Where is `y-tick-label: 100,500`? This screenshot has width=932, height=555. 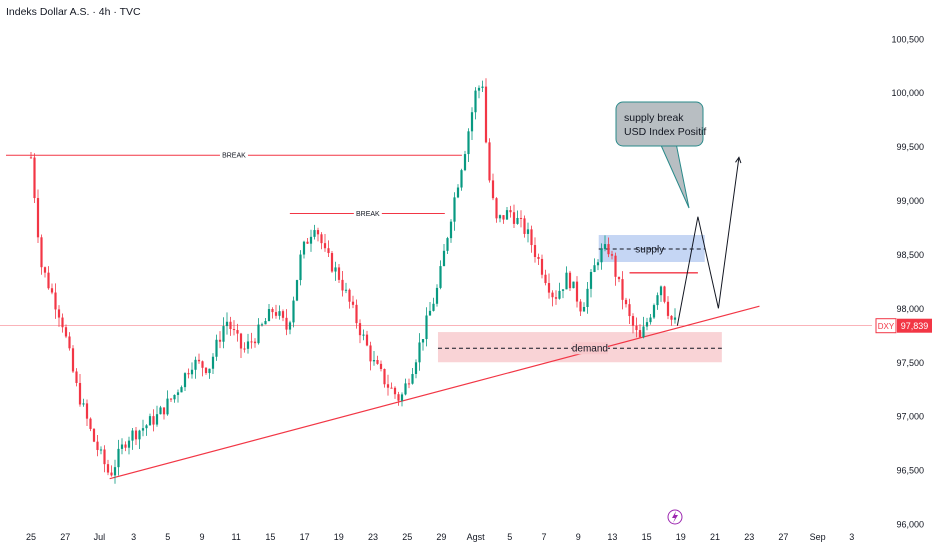 y-tick-label: 100,500 is located at coordinates (907, 39).